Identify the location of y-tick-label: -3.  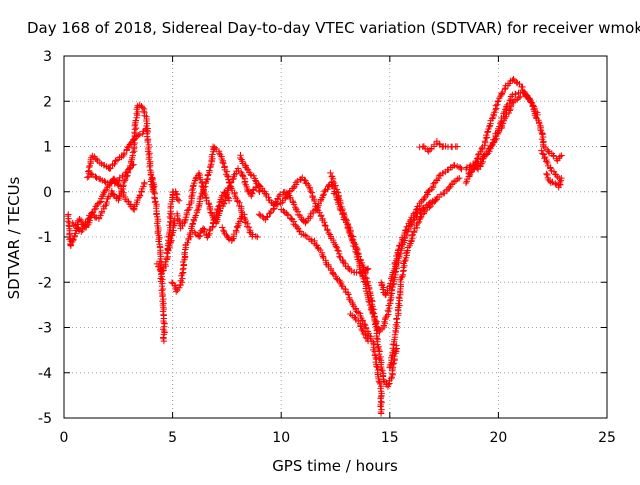
(45, 329).